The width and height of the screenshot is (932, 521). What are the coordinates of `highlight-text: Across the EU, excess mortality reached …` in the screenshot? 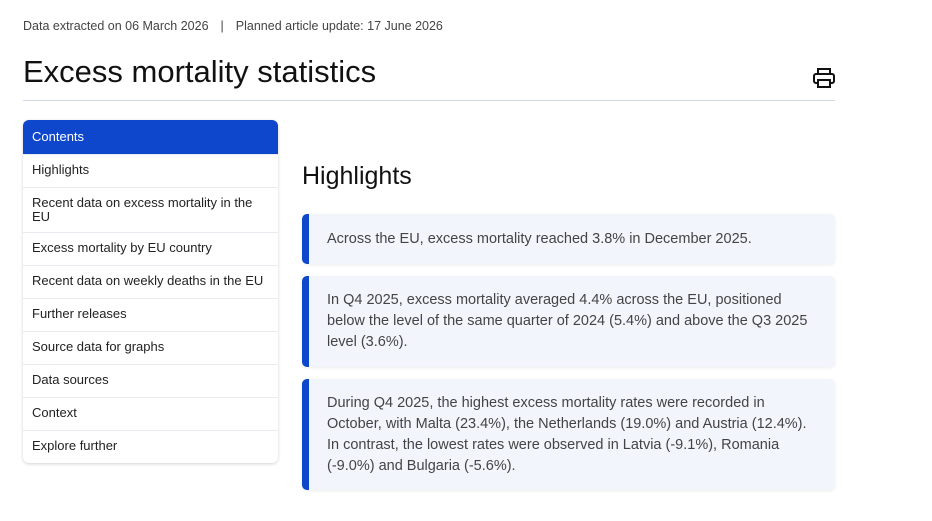 It's located at (539, 238).